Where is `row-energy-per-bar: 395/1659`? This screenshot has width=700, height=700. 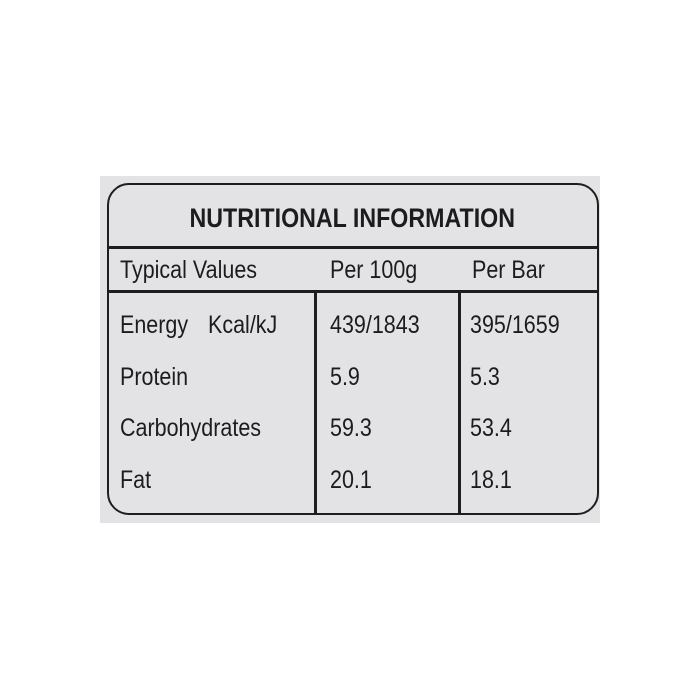 row-energy-per-bar: 395/1659 is located at coordinates (515, 325).